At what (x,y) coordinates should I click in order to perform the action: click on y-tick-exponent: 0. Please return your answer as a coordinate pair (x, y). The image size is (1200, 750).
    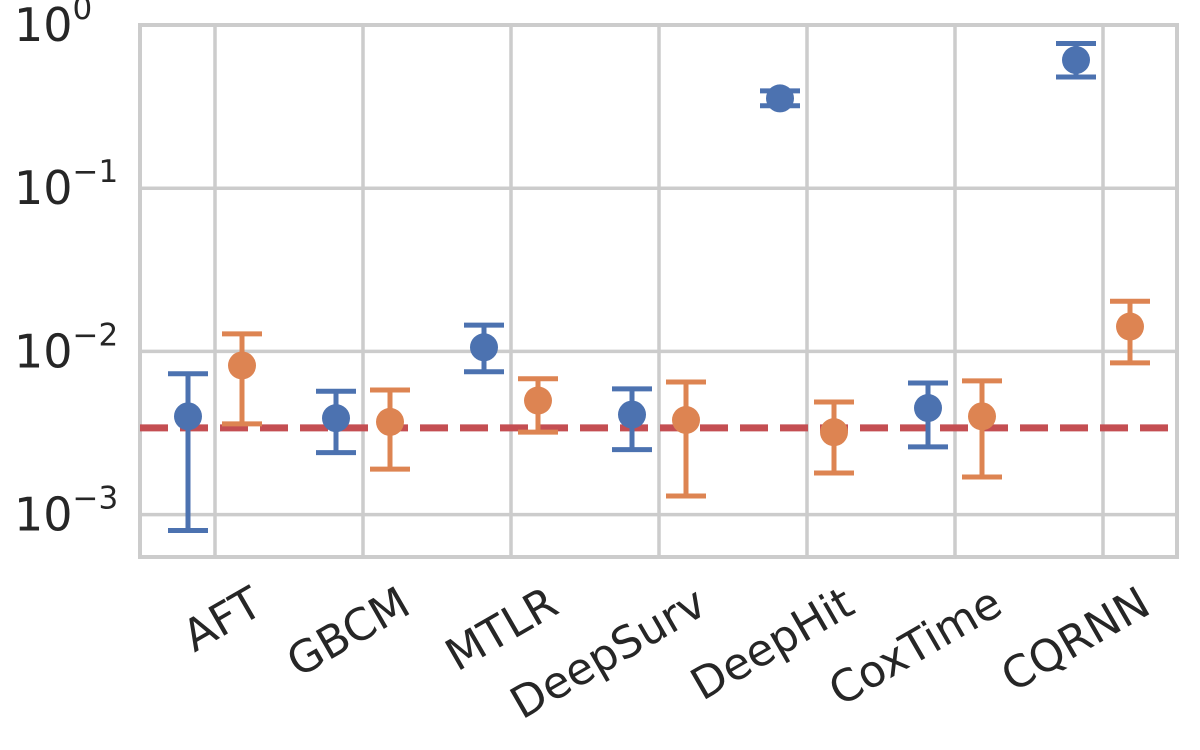
    Looking at the image, I should click on (83, 13).